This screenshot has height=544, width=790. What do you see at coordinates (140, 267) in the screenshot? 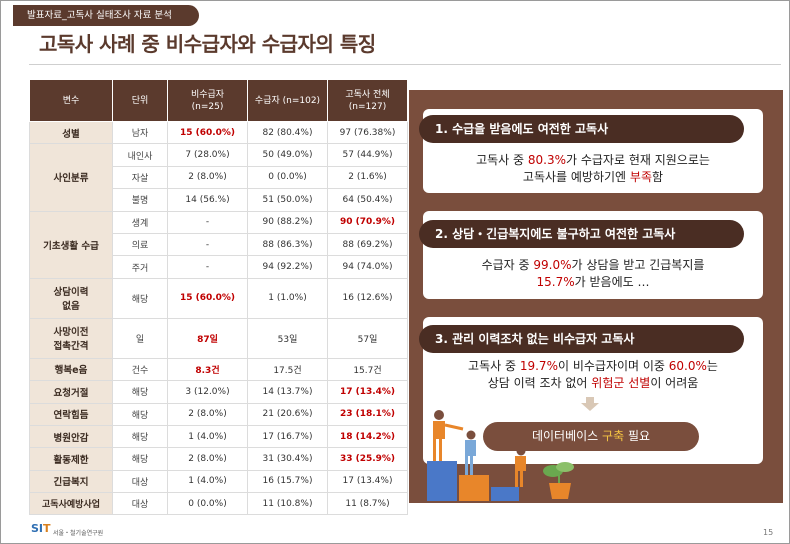
I see `row-unit: 주거` at bounding box center [140, 267].